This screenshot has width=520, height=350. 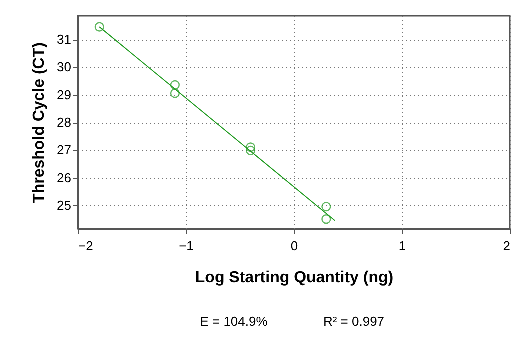 I want to click on text: R² = 0.997, so click(x=354, y=321).